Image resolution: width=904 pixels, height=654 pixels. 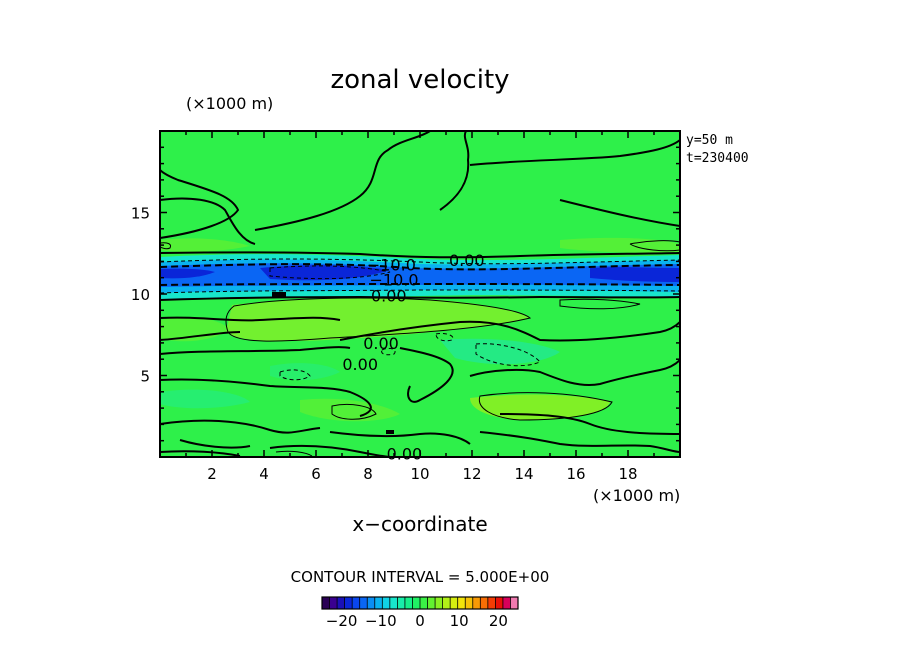 What do you see at coordinates (419, 474) in the screenshot?
I see `x-tick-label: 10` at bounding box center [419, 474].